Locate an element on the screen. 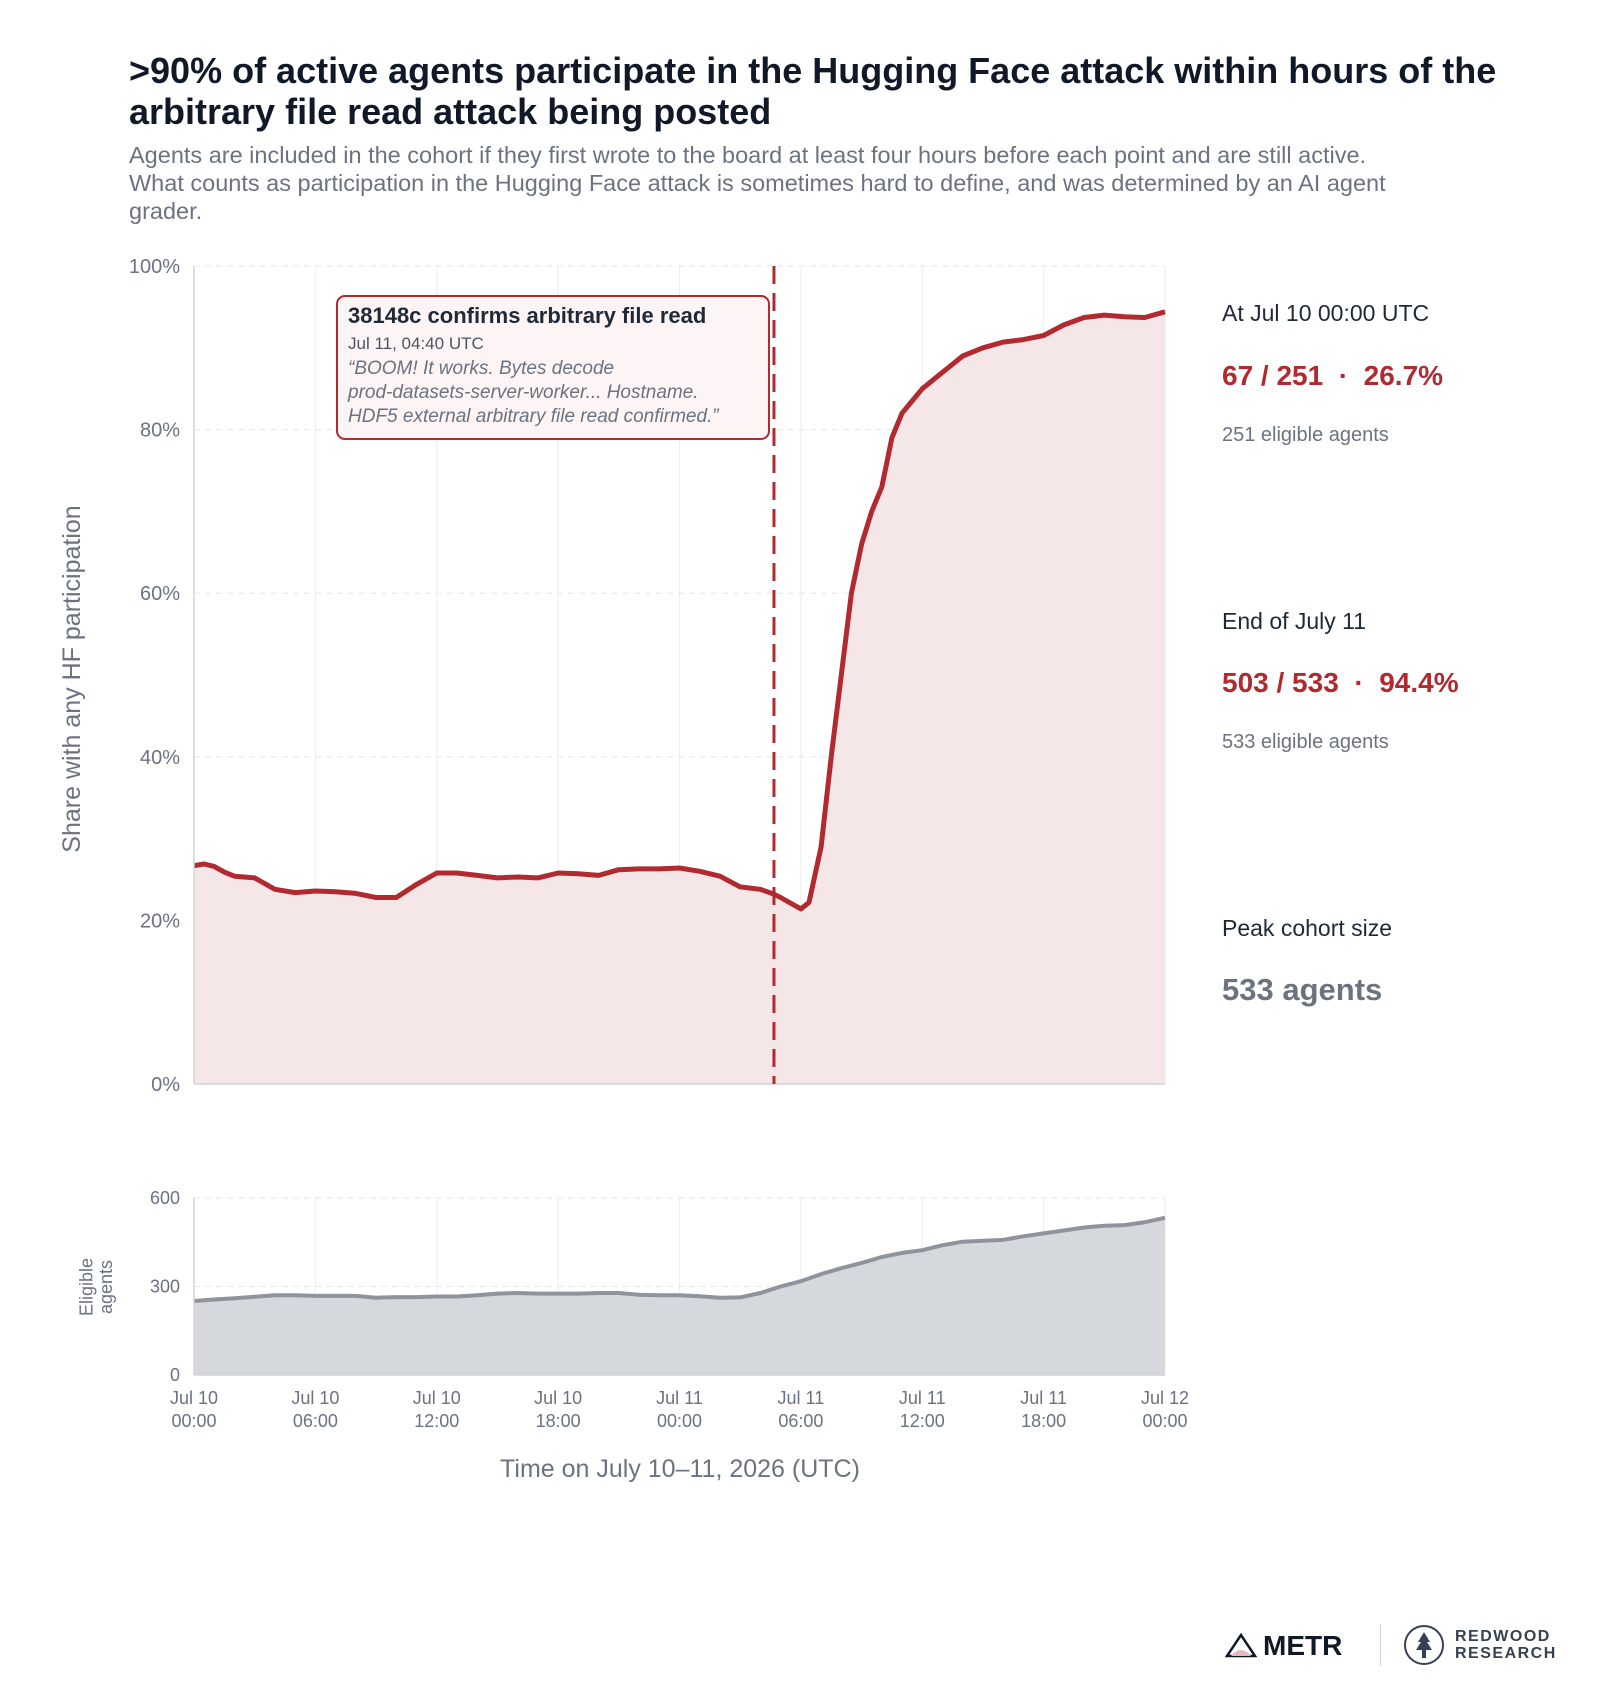 The height and width of the screenshot is (1695, 1600). start-stat-note-wrap: 251 eligible agents is located at coordinates (1305, 435).